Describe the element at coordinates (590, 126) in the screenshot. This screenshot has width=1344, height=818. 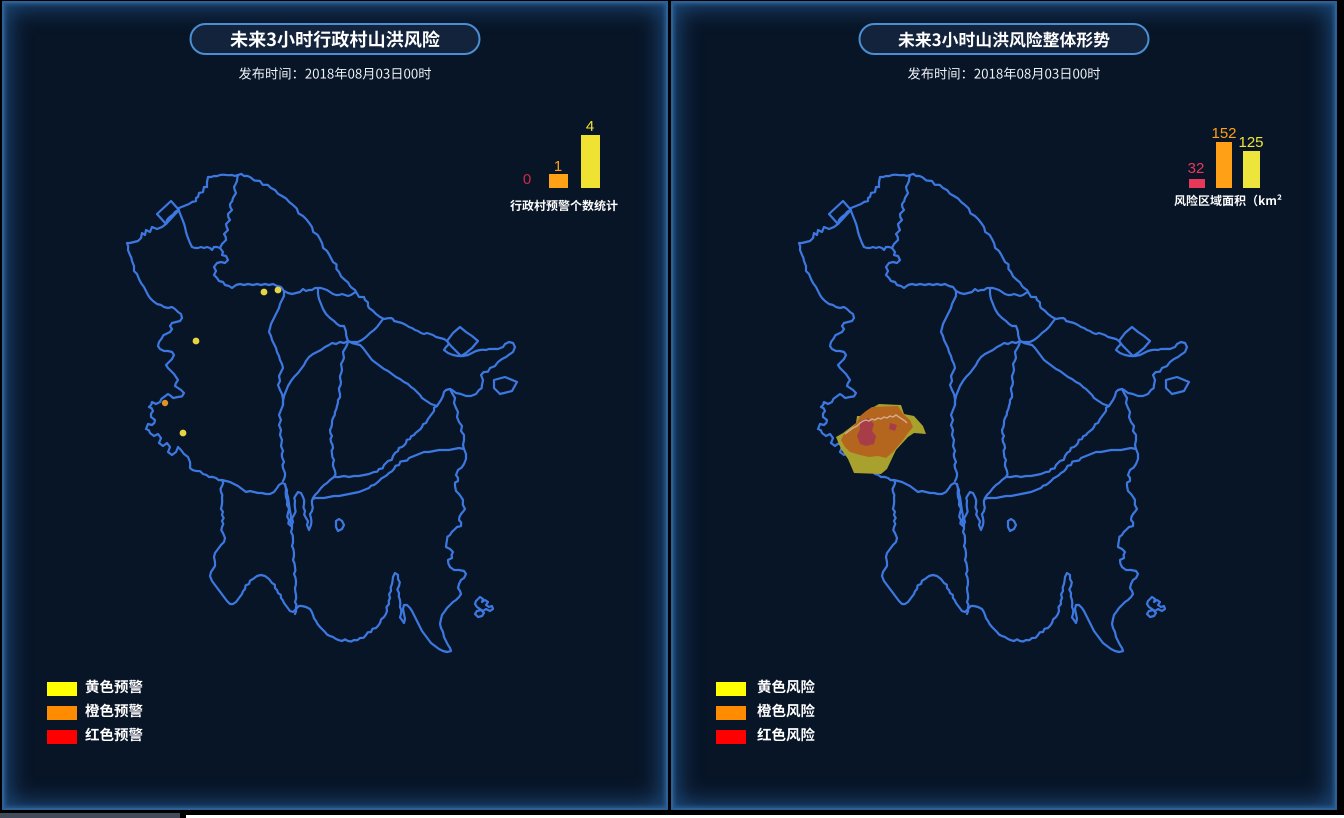
I see `svg-text: 4` at that location.